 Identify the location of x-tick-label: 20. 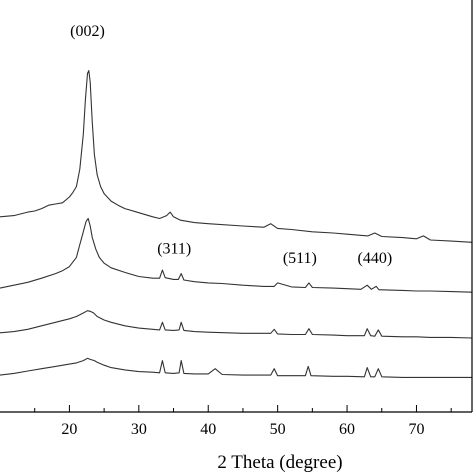
(69, 429).